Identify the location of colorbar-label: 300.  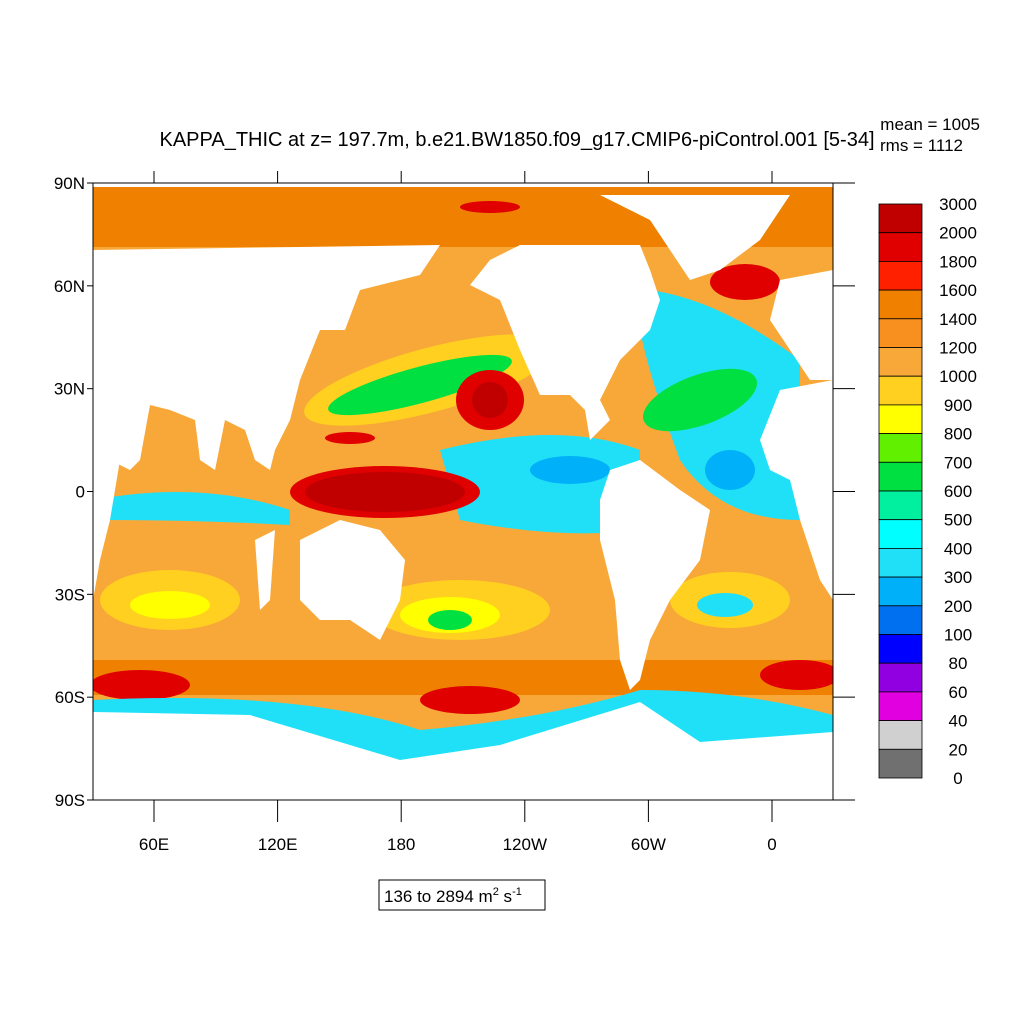
(958, 577).